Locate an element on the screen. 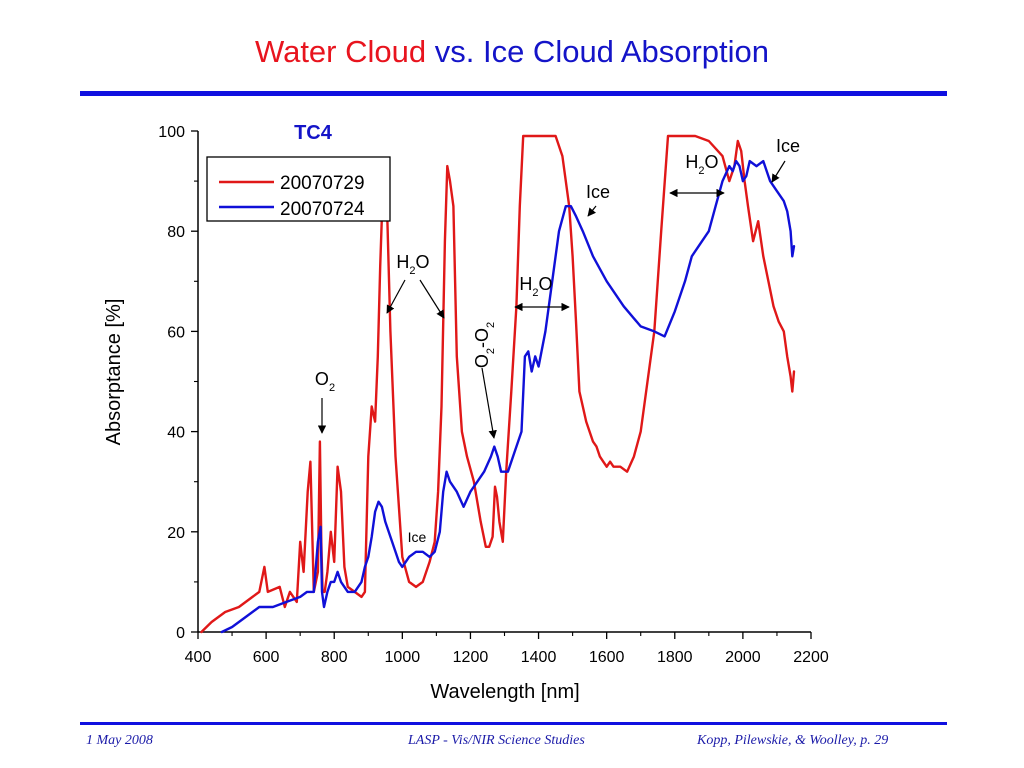 The image size is (1024, 768). footer-authors: Kopp, Pilewskie, & Woolley, p. 29 is located at coordinates (793, 740).